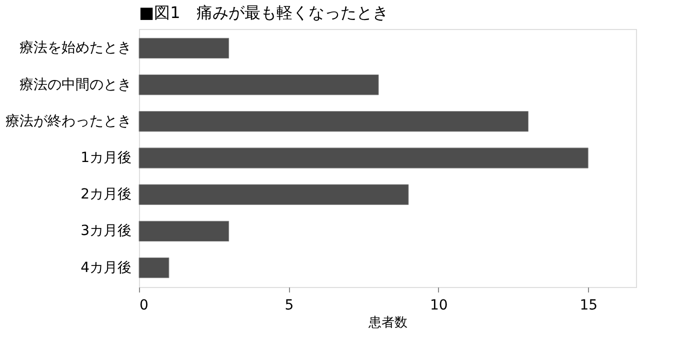 Image resolution: width=680 pixels, height=350 pixels. What do you see at coordinates (106, 268) in the screenshot?
I see `y-tick-label: 4カ月後` at bounding box center [106, 268].